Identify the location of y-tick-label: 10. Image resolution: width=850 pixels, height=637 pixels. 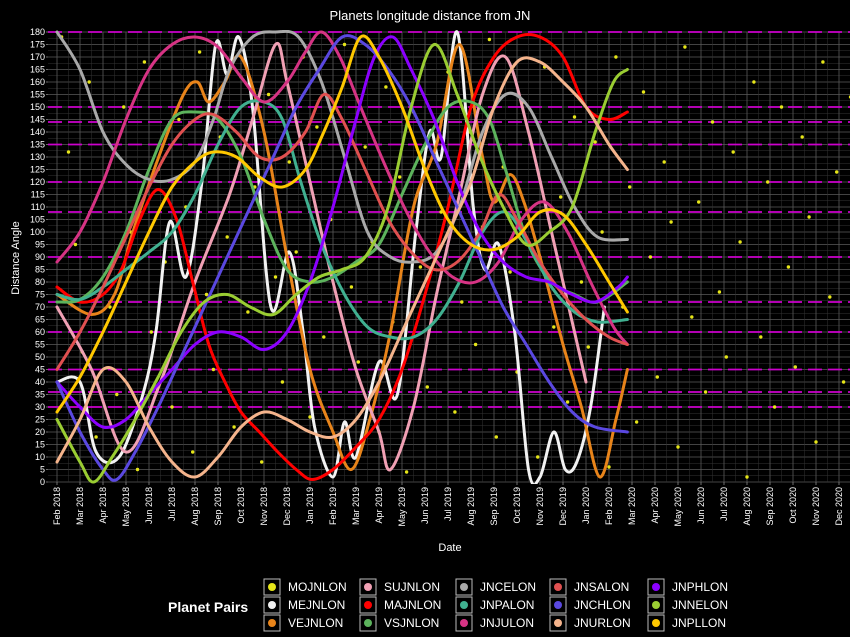
(40, 457).